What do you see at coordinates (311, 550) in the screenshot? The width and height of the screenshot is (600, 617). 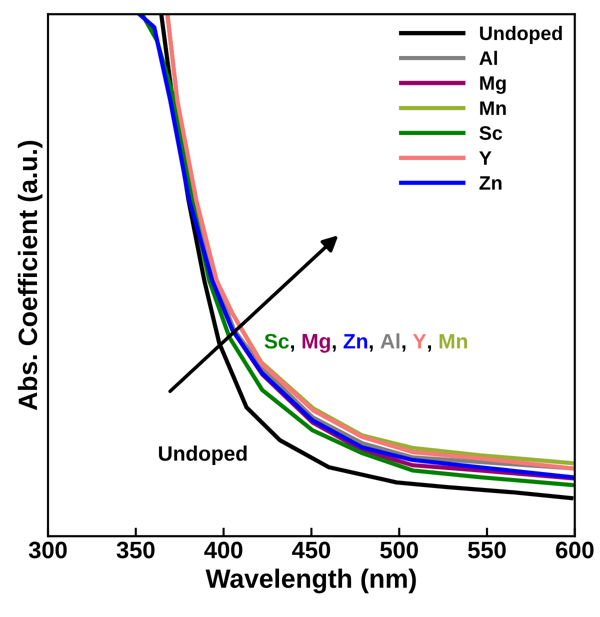 I see `x-tick-label: 450` at bounding box center [311, 550].